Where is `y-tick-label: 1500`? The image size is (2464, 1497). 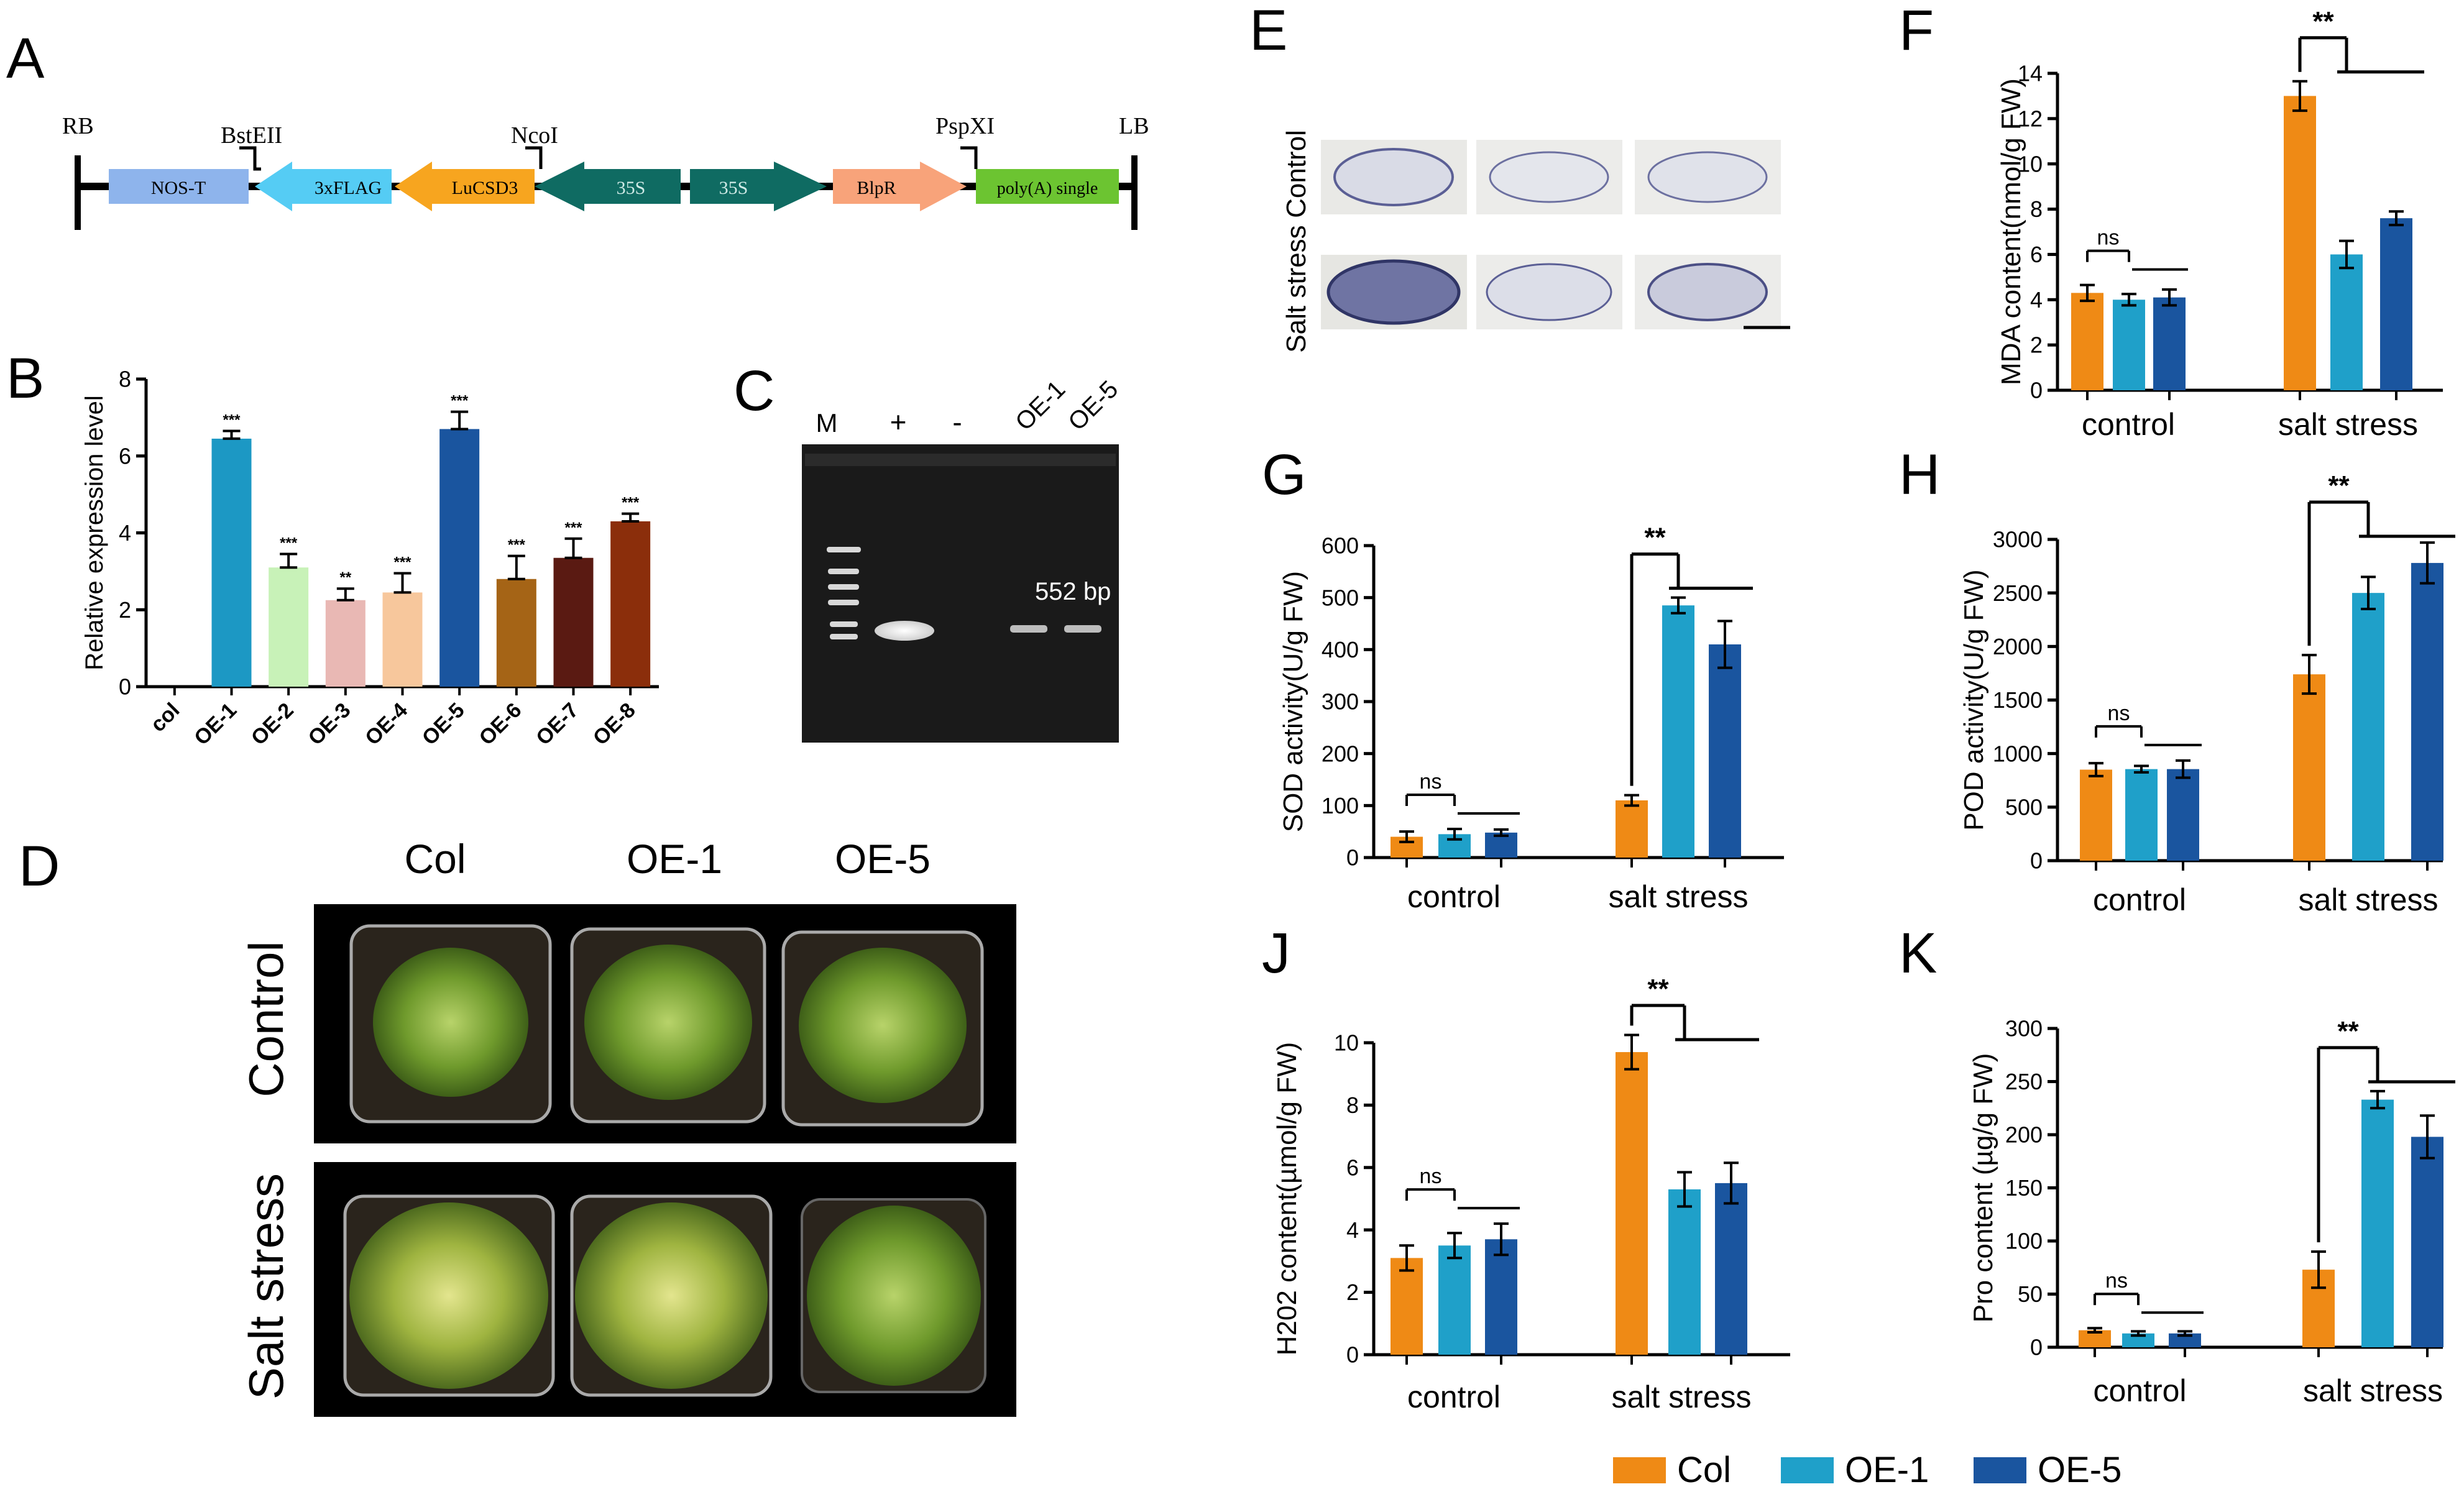
y-tick-label: 1500 is located at coordinates (2018, 700).